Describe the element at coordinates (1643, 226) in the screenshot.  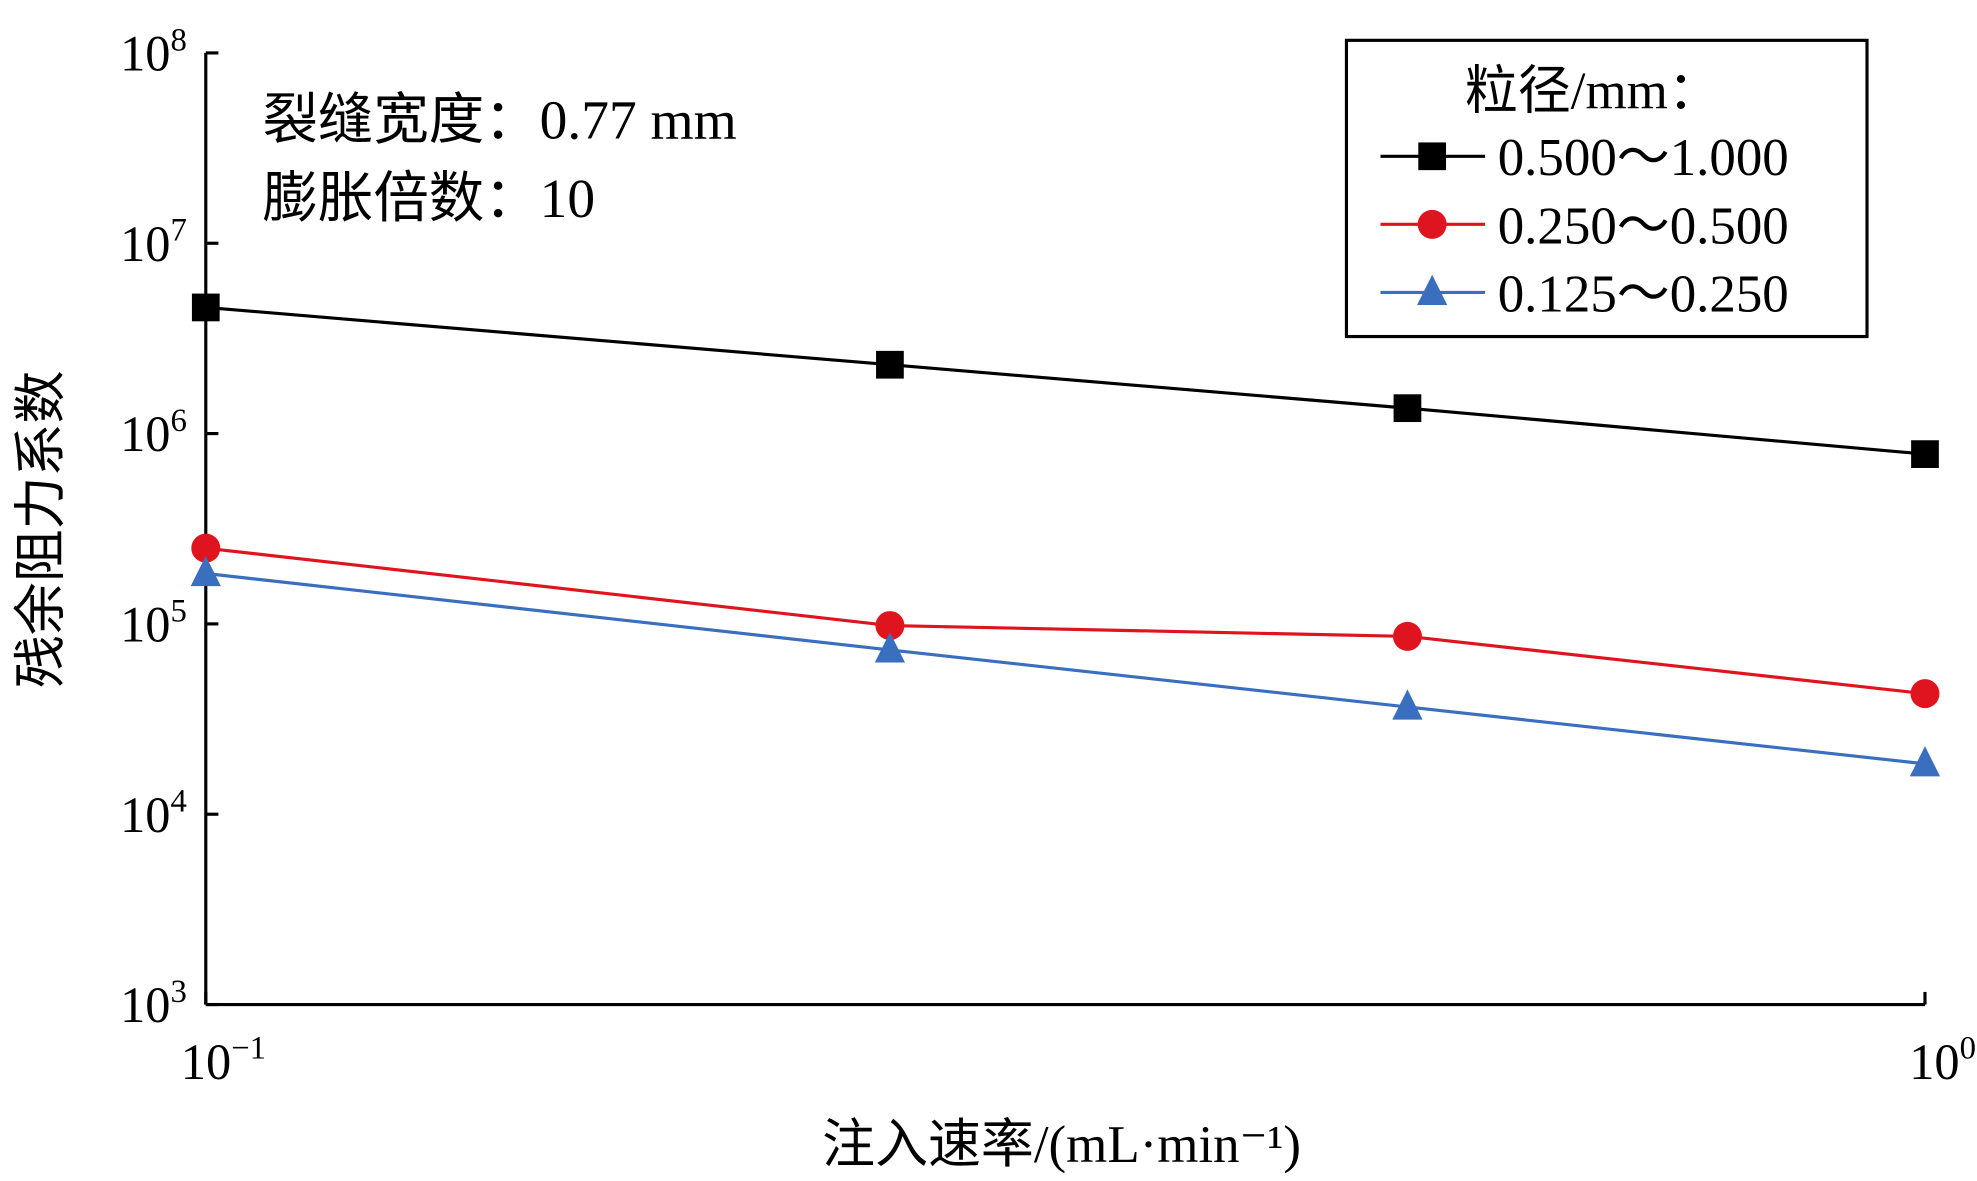
I see `legend-label: 0.250～0.500` at that location.